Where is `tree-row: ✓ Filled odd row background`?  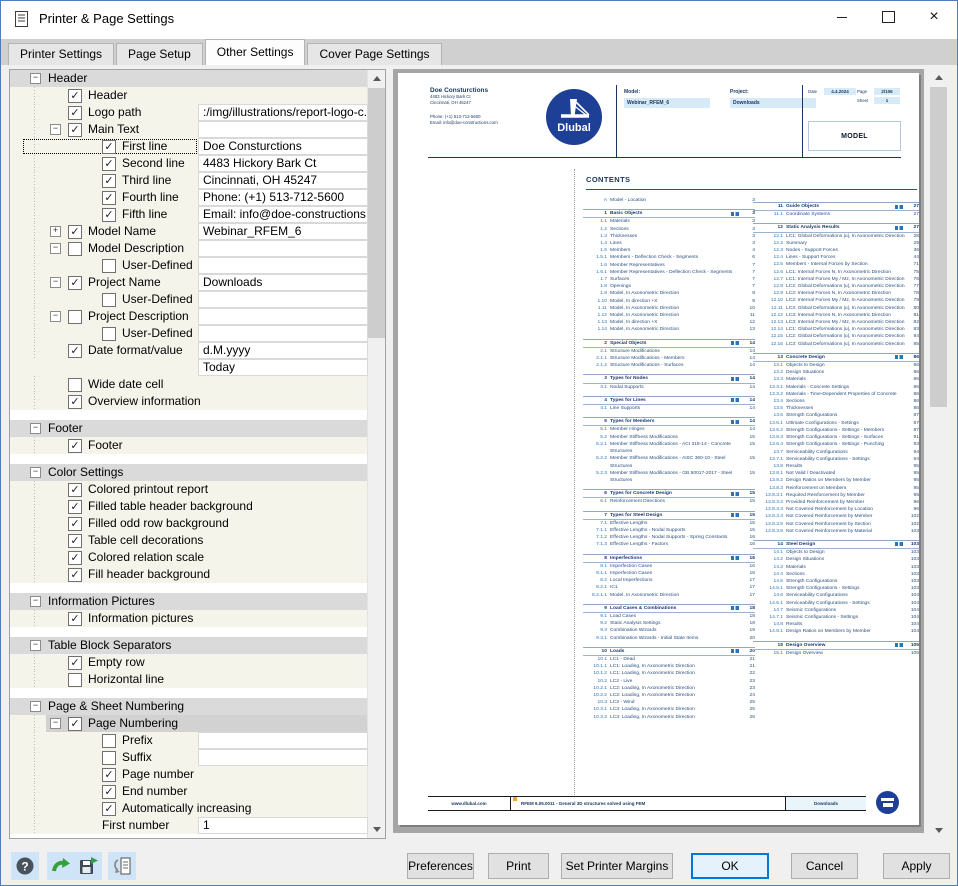
tree-row: ✓ Filled odd row background is located at coordinates (189, 523).